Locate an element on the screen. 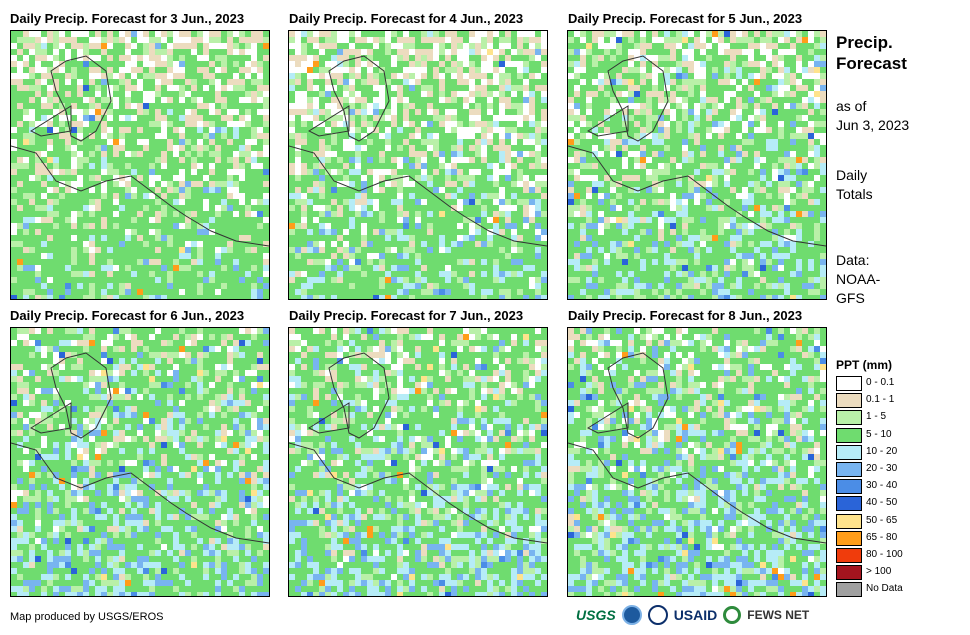  side-title-line1: Precip. is located at coordinates (864, 42).